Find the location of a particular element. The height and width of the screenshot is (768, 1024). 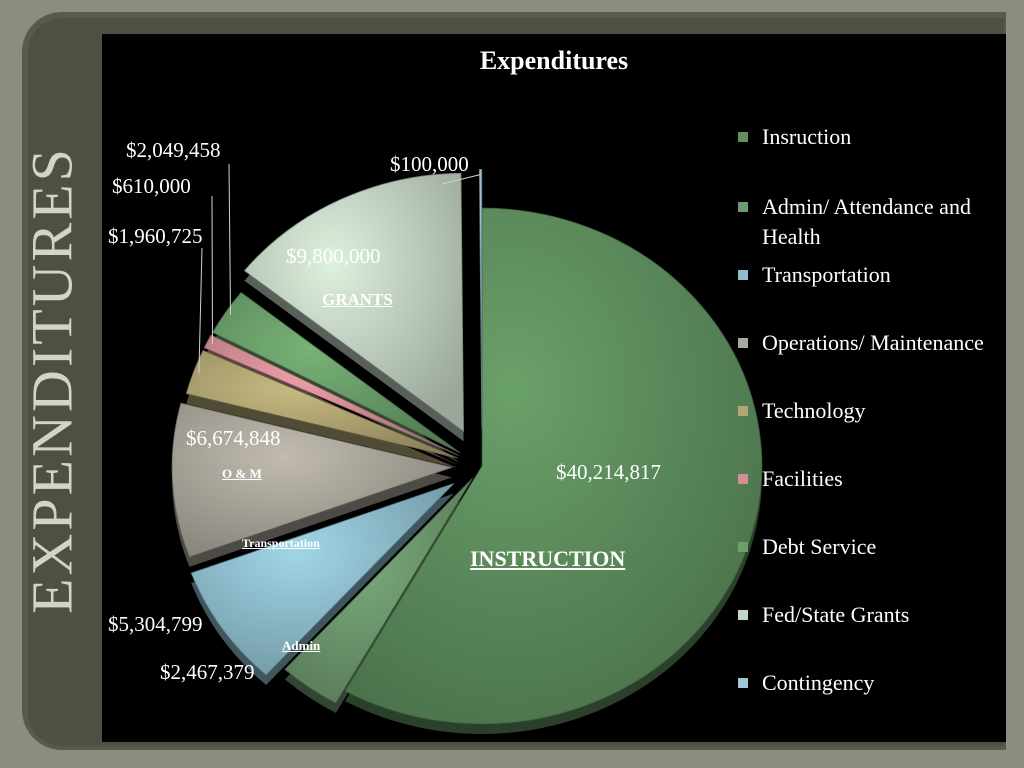

legend-label: Operations/ Maintenance is located at coordinates (873, 342).